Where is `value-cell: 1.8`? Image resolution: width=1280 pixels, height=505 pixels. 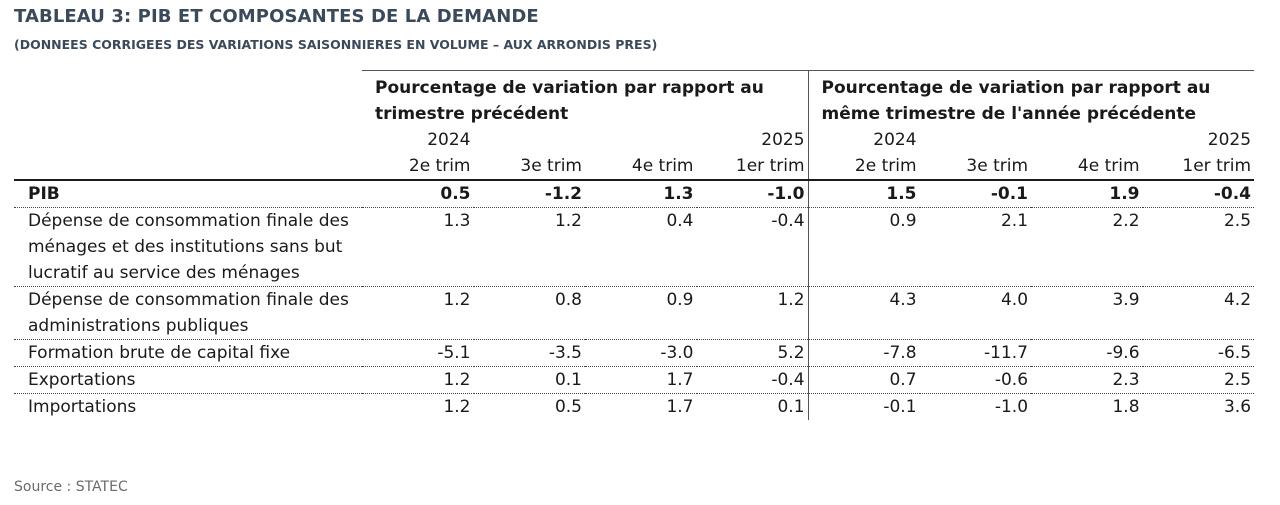
value-cell: 1.8 is located at coordinates (1126, 407).